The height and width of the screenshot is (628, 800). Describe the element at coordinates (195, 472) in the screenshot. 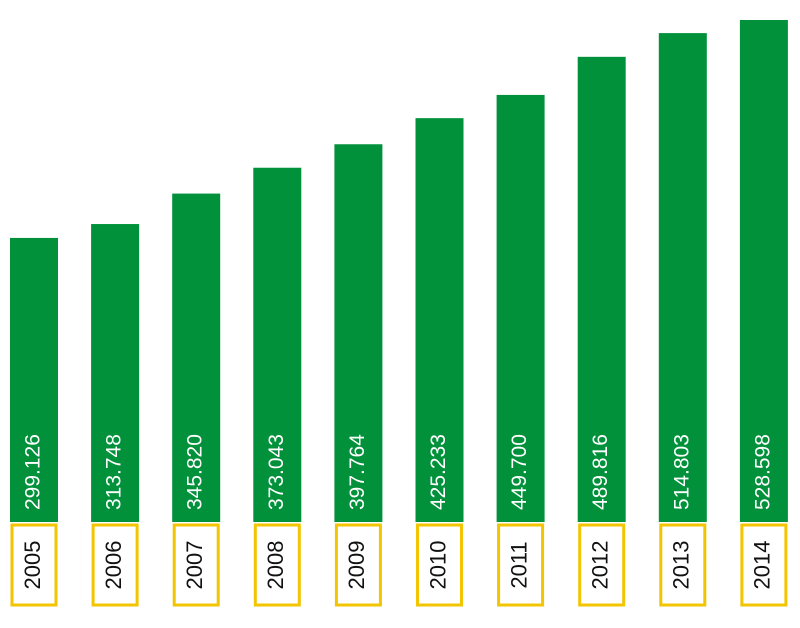

I see `value-label: 345.820` at that location.